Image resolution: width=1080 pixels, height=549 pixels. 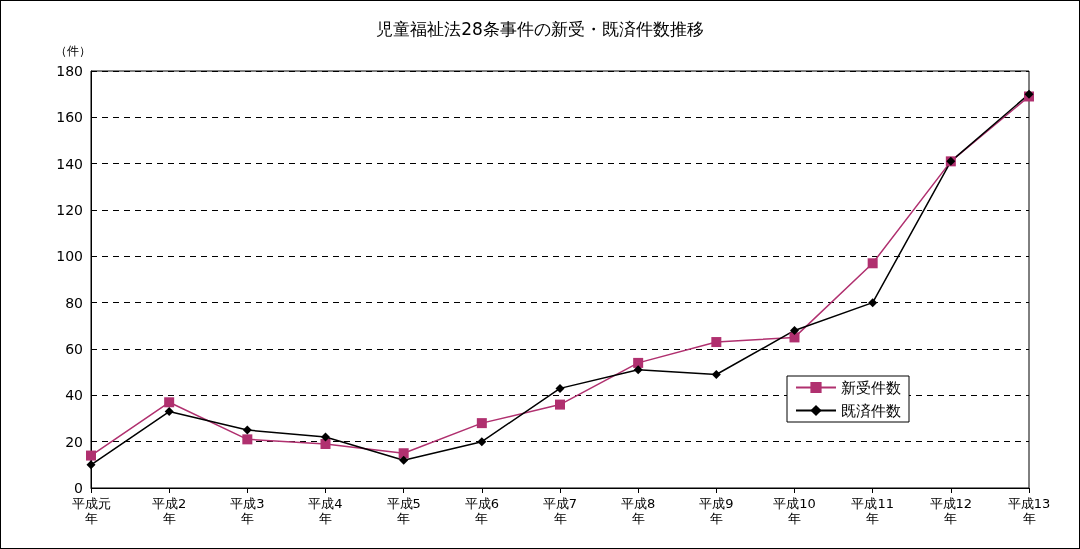 What do you see at coordinates (560, 511) in the screenshot?
I see `x-tick-label: 平成7年` at bounding box center [560, 511].